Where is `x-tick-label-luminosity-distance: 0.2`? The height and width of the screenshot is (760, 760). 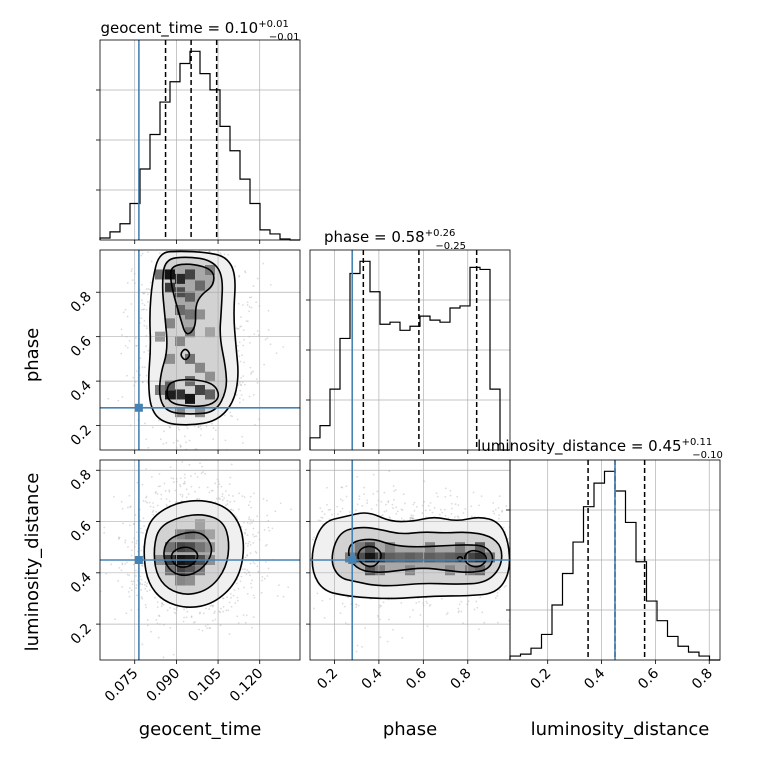 x-tick-label-luminosity-distance: 0.2 is located at coordinates (540, 679).